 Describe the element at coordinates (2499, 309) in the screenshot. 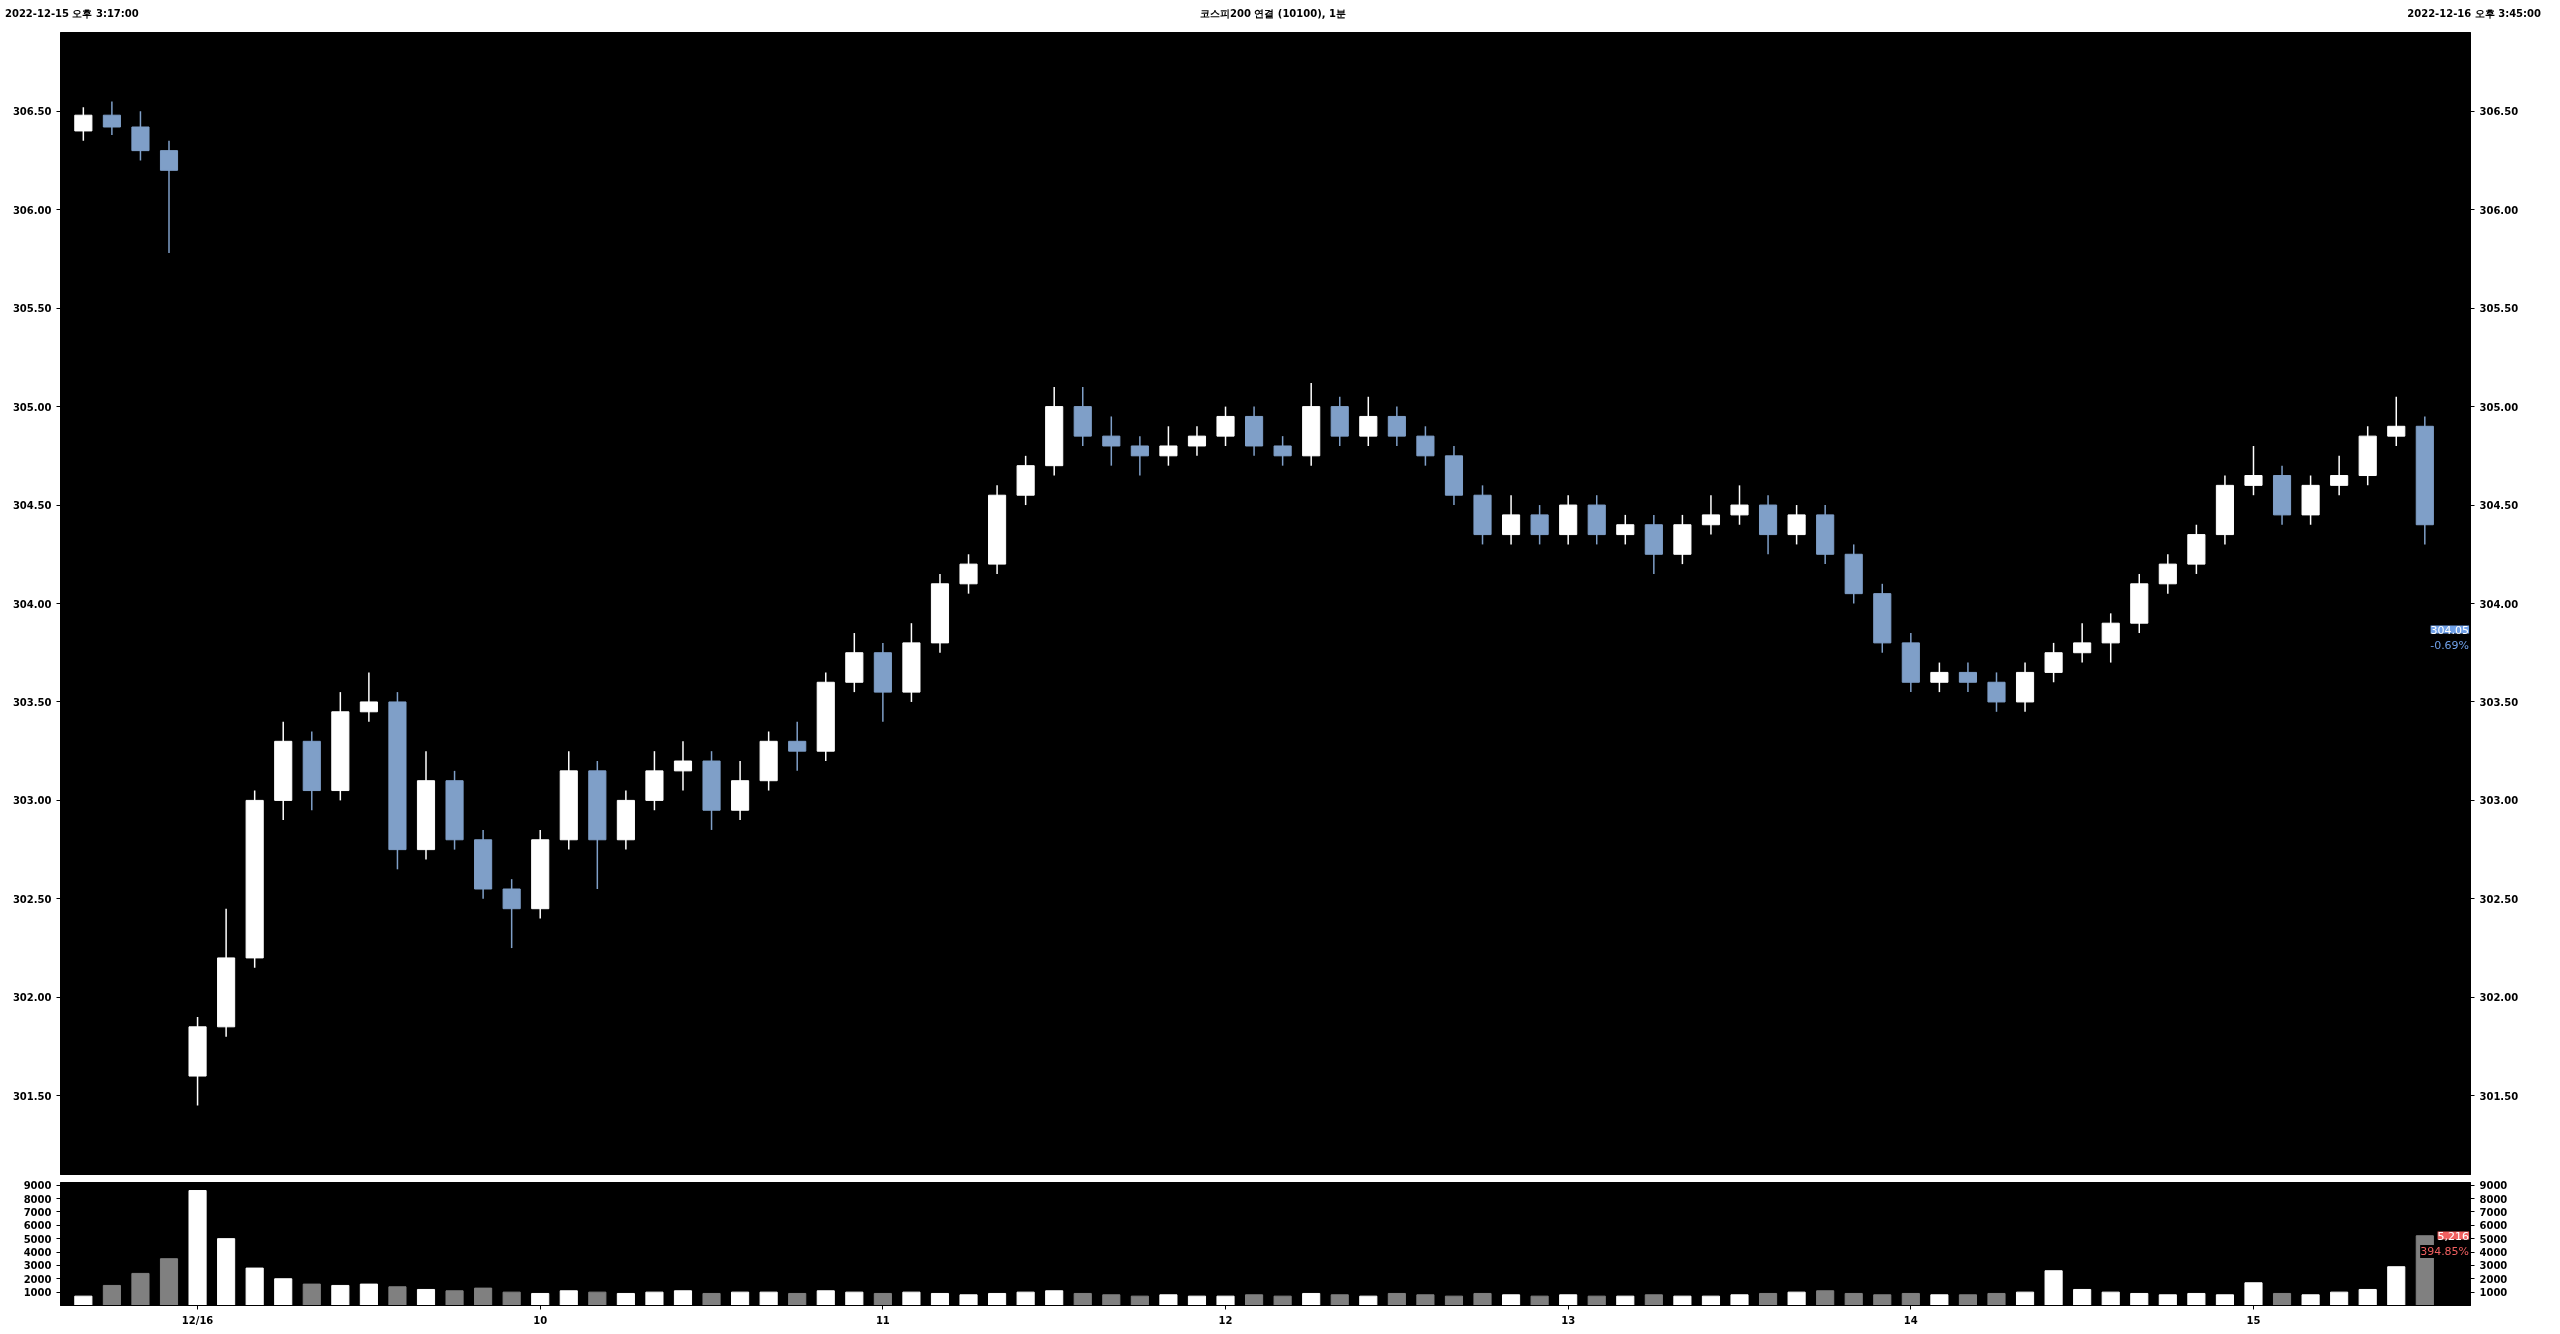

I see `y2-tick-label: 305.50` at that location.